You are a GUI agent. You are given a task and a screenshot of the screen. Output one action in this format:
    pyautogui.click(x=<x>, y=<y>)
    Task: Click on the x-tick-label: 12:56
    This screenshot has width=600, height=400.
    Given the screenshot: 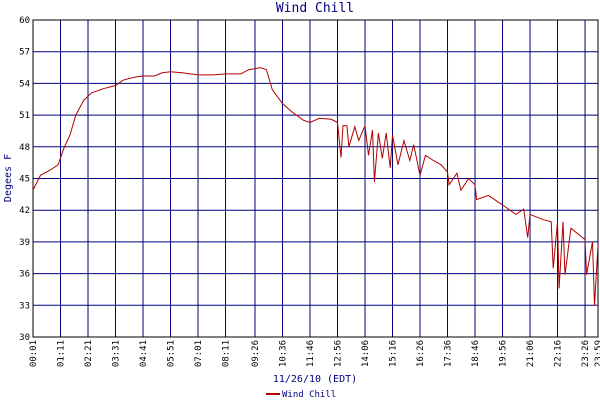 What is the action you would take?
    pyautogui.click(x=339, y=353)
    